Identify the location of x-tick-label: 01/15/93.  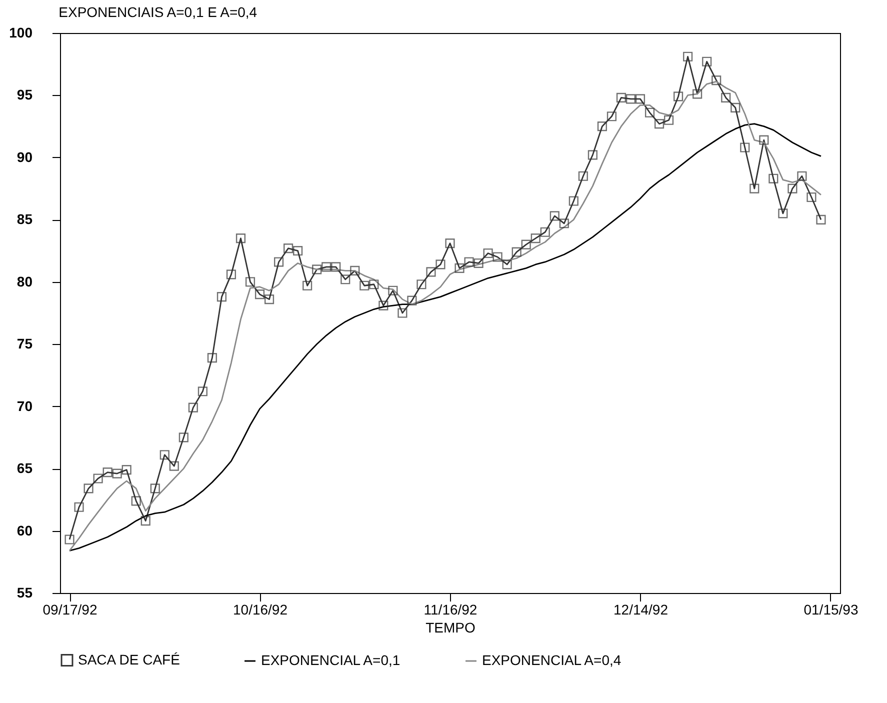
(831, 610).